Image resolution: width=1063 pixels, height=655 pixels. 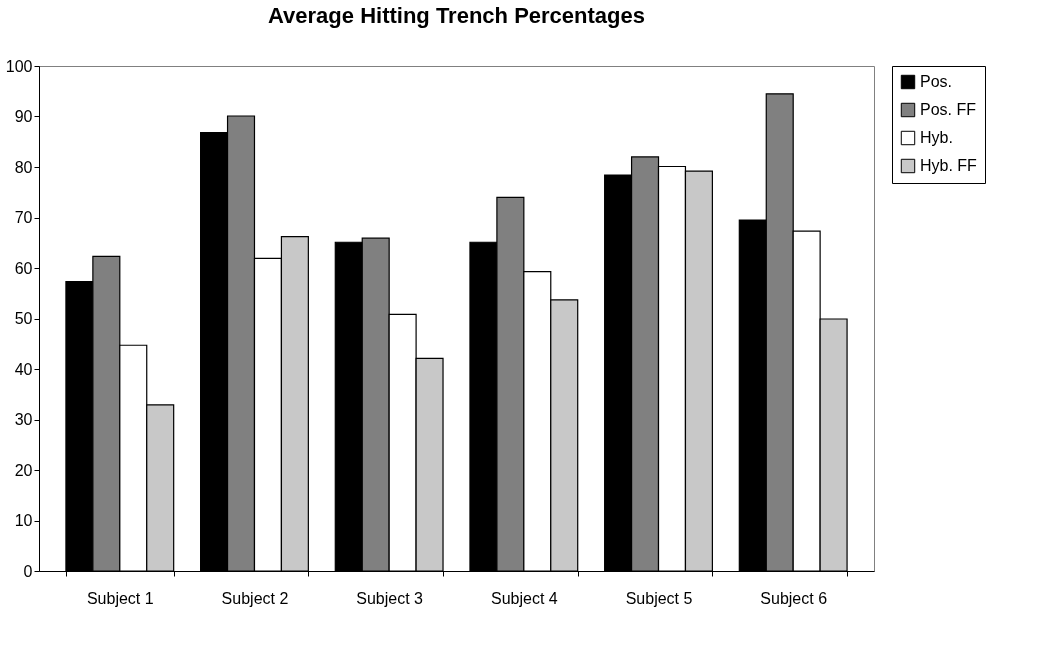 What do you see at coordinates (23, 419) in the screenshot?
I see `y-tick-label: 30` at bounding box center [23, 419].